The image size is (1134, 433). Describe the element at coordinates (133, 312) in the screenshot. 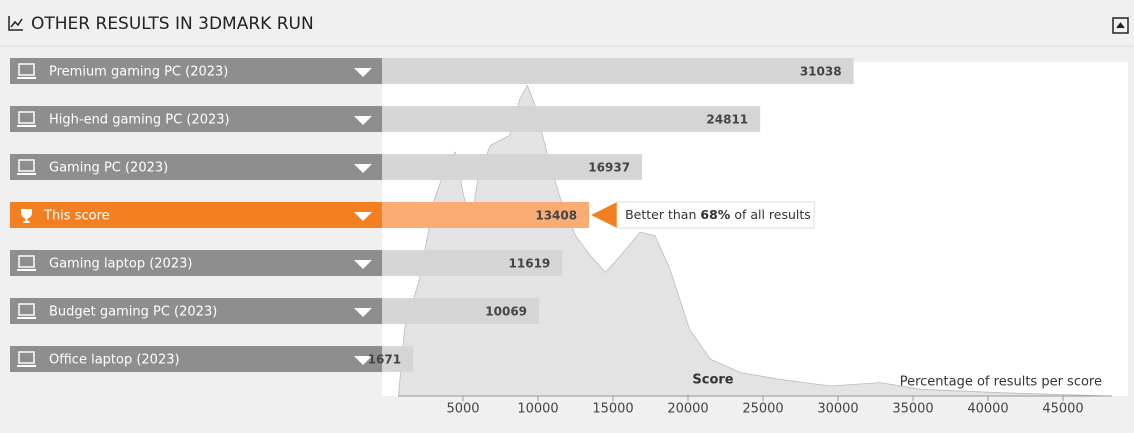

I see `row-label: Budget gaming PC (2023)` at that location.